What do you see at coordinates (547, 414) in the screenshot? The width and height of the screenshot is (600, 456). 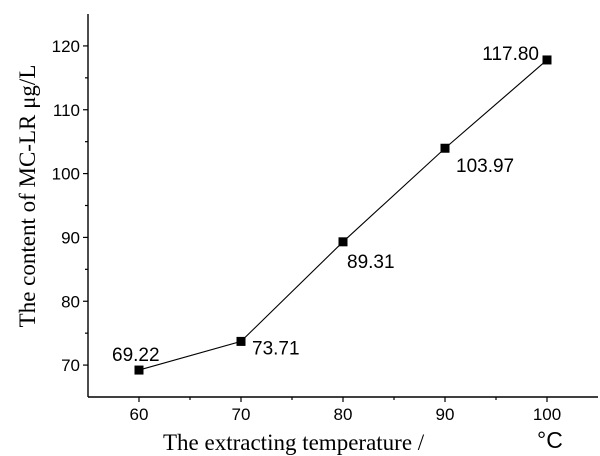 I see `x-tick-label: 100` at bounding box center [547, 414].